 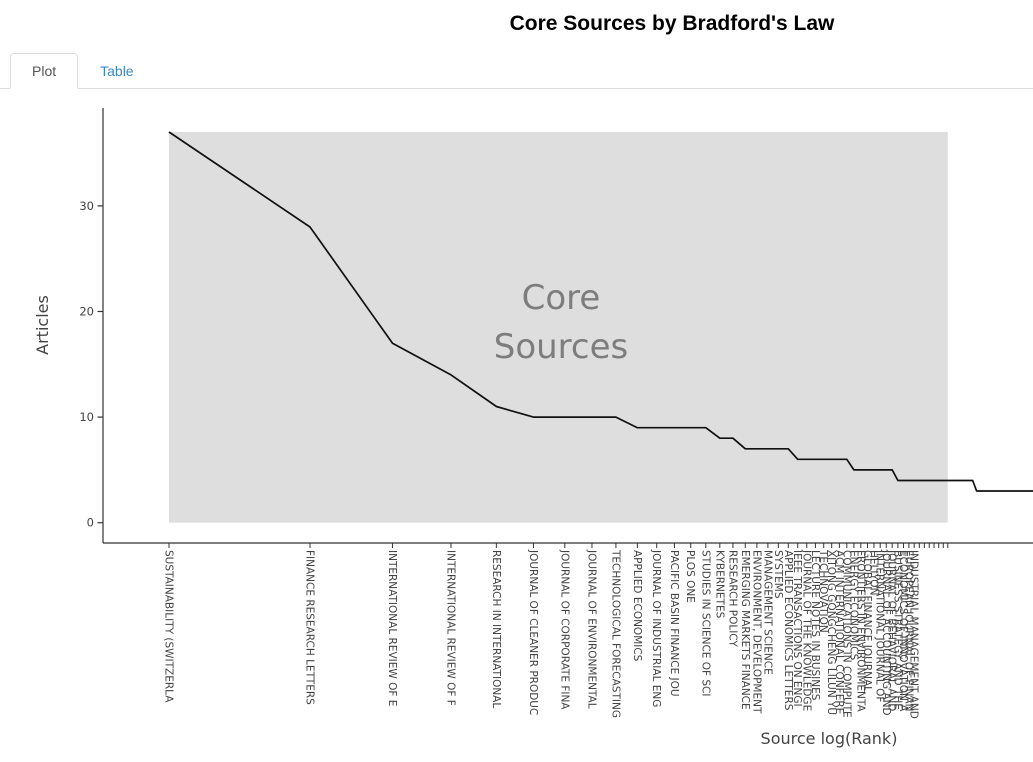 What do you see at coordinates (897, 630) in the screenshot?
I see `x-tick-label: BUSINESS STRATEGY AND THE` at bounding box center [897, 630].